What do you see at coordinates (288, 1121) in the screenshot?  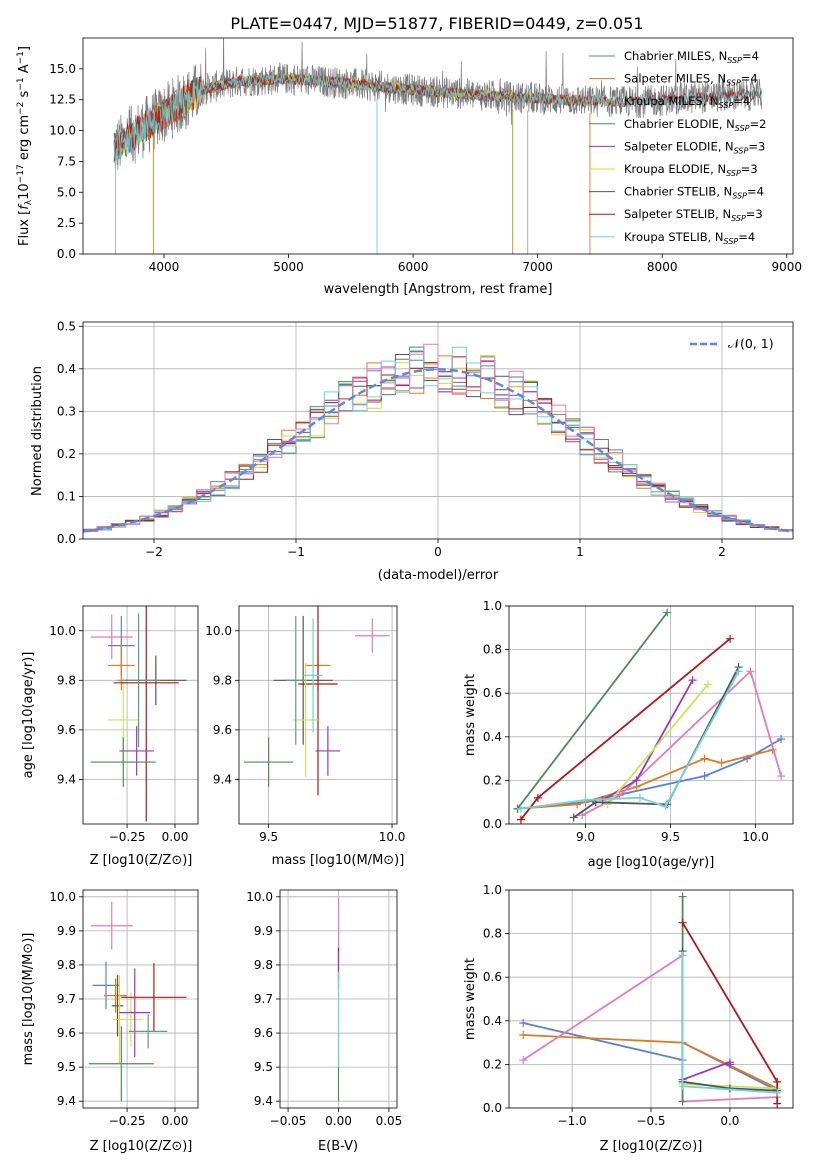 I see `mass_vs_EBV-xtick-label: −0.05` at bounding box center [288, 1121].